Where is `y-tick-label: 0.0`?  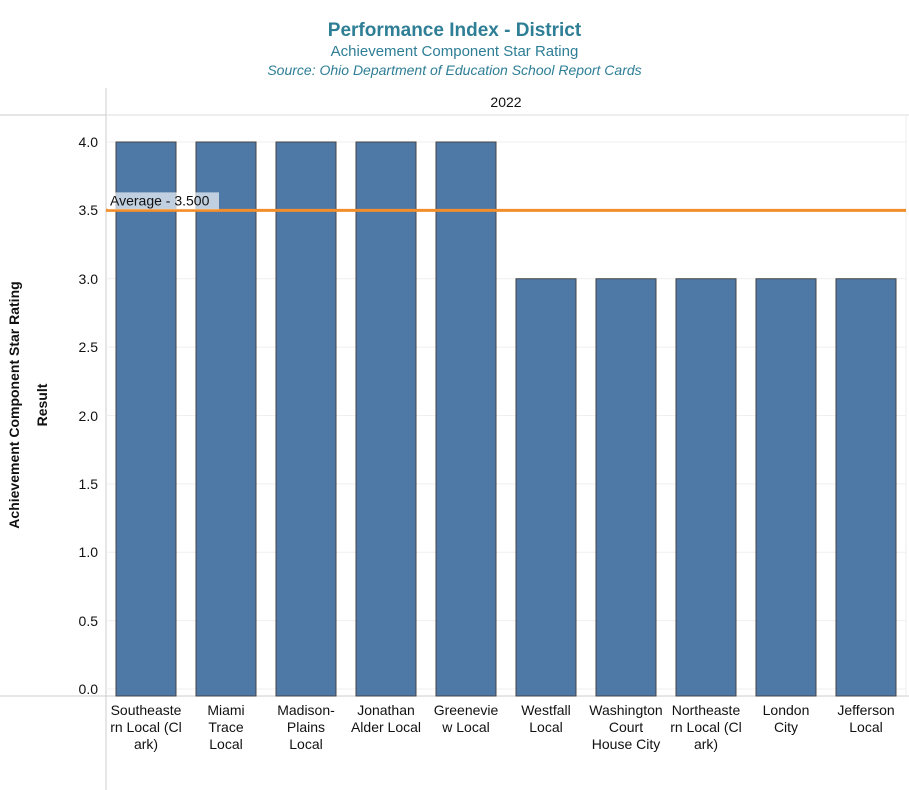
y-tick-label: 0.0 is located at coordinates (88, 689).